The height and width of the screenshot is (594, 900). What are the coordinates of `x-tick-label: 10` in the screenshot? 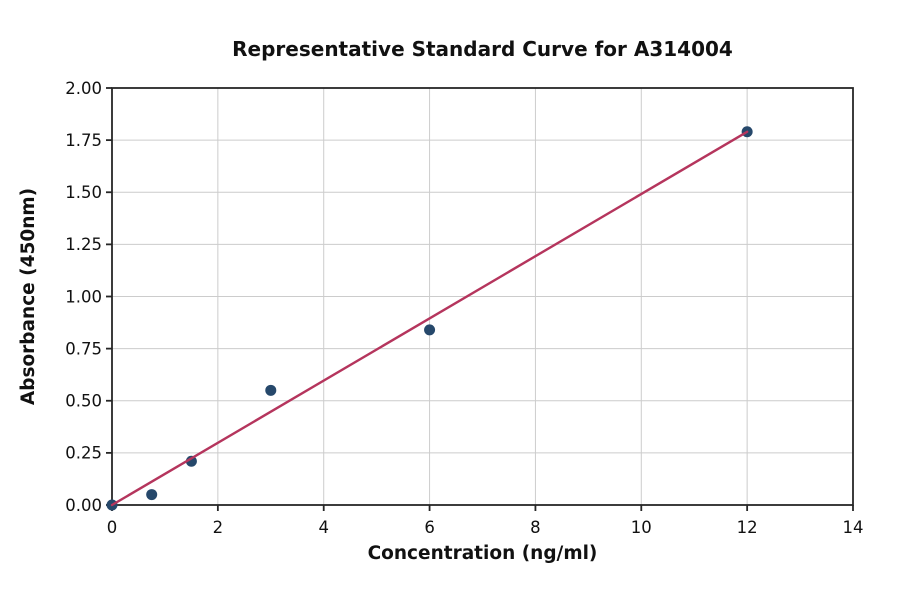 It's located at (641, 527).